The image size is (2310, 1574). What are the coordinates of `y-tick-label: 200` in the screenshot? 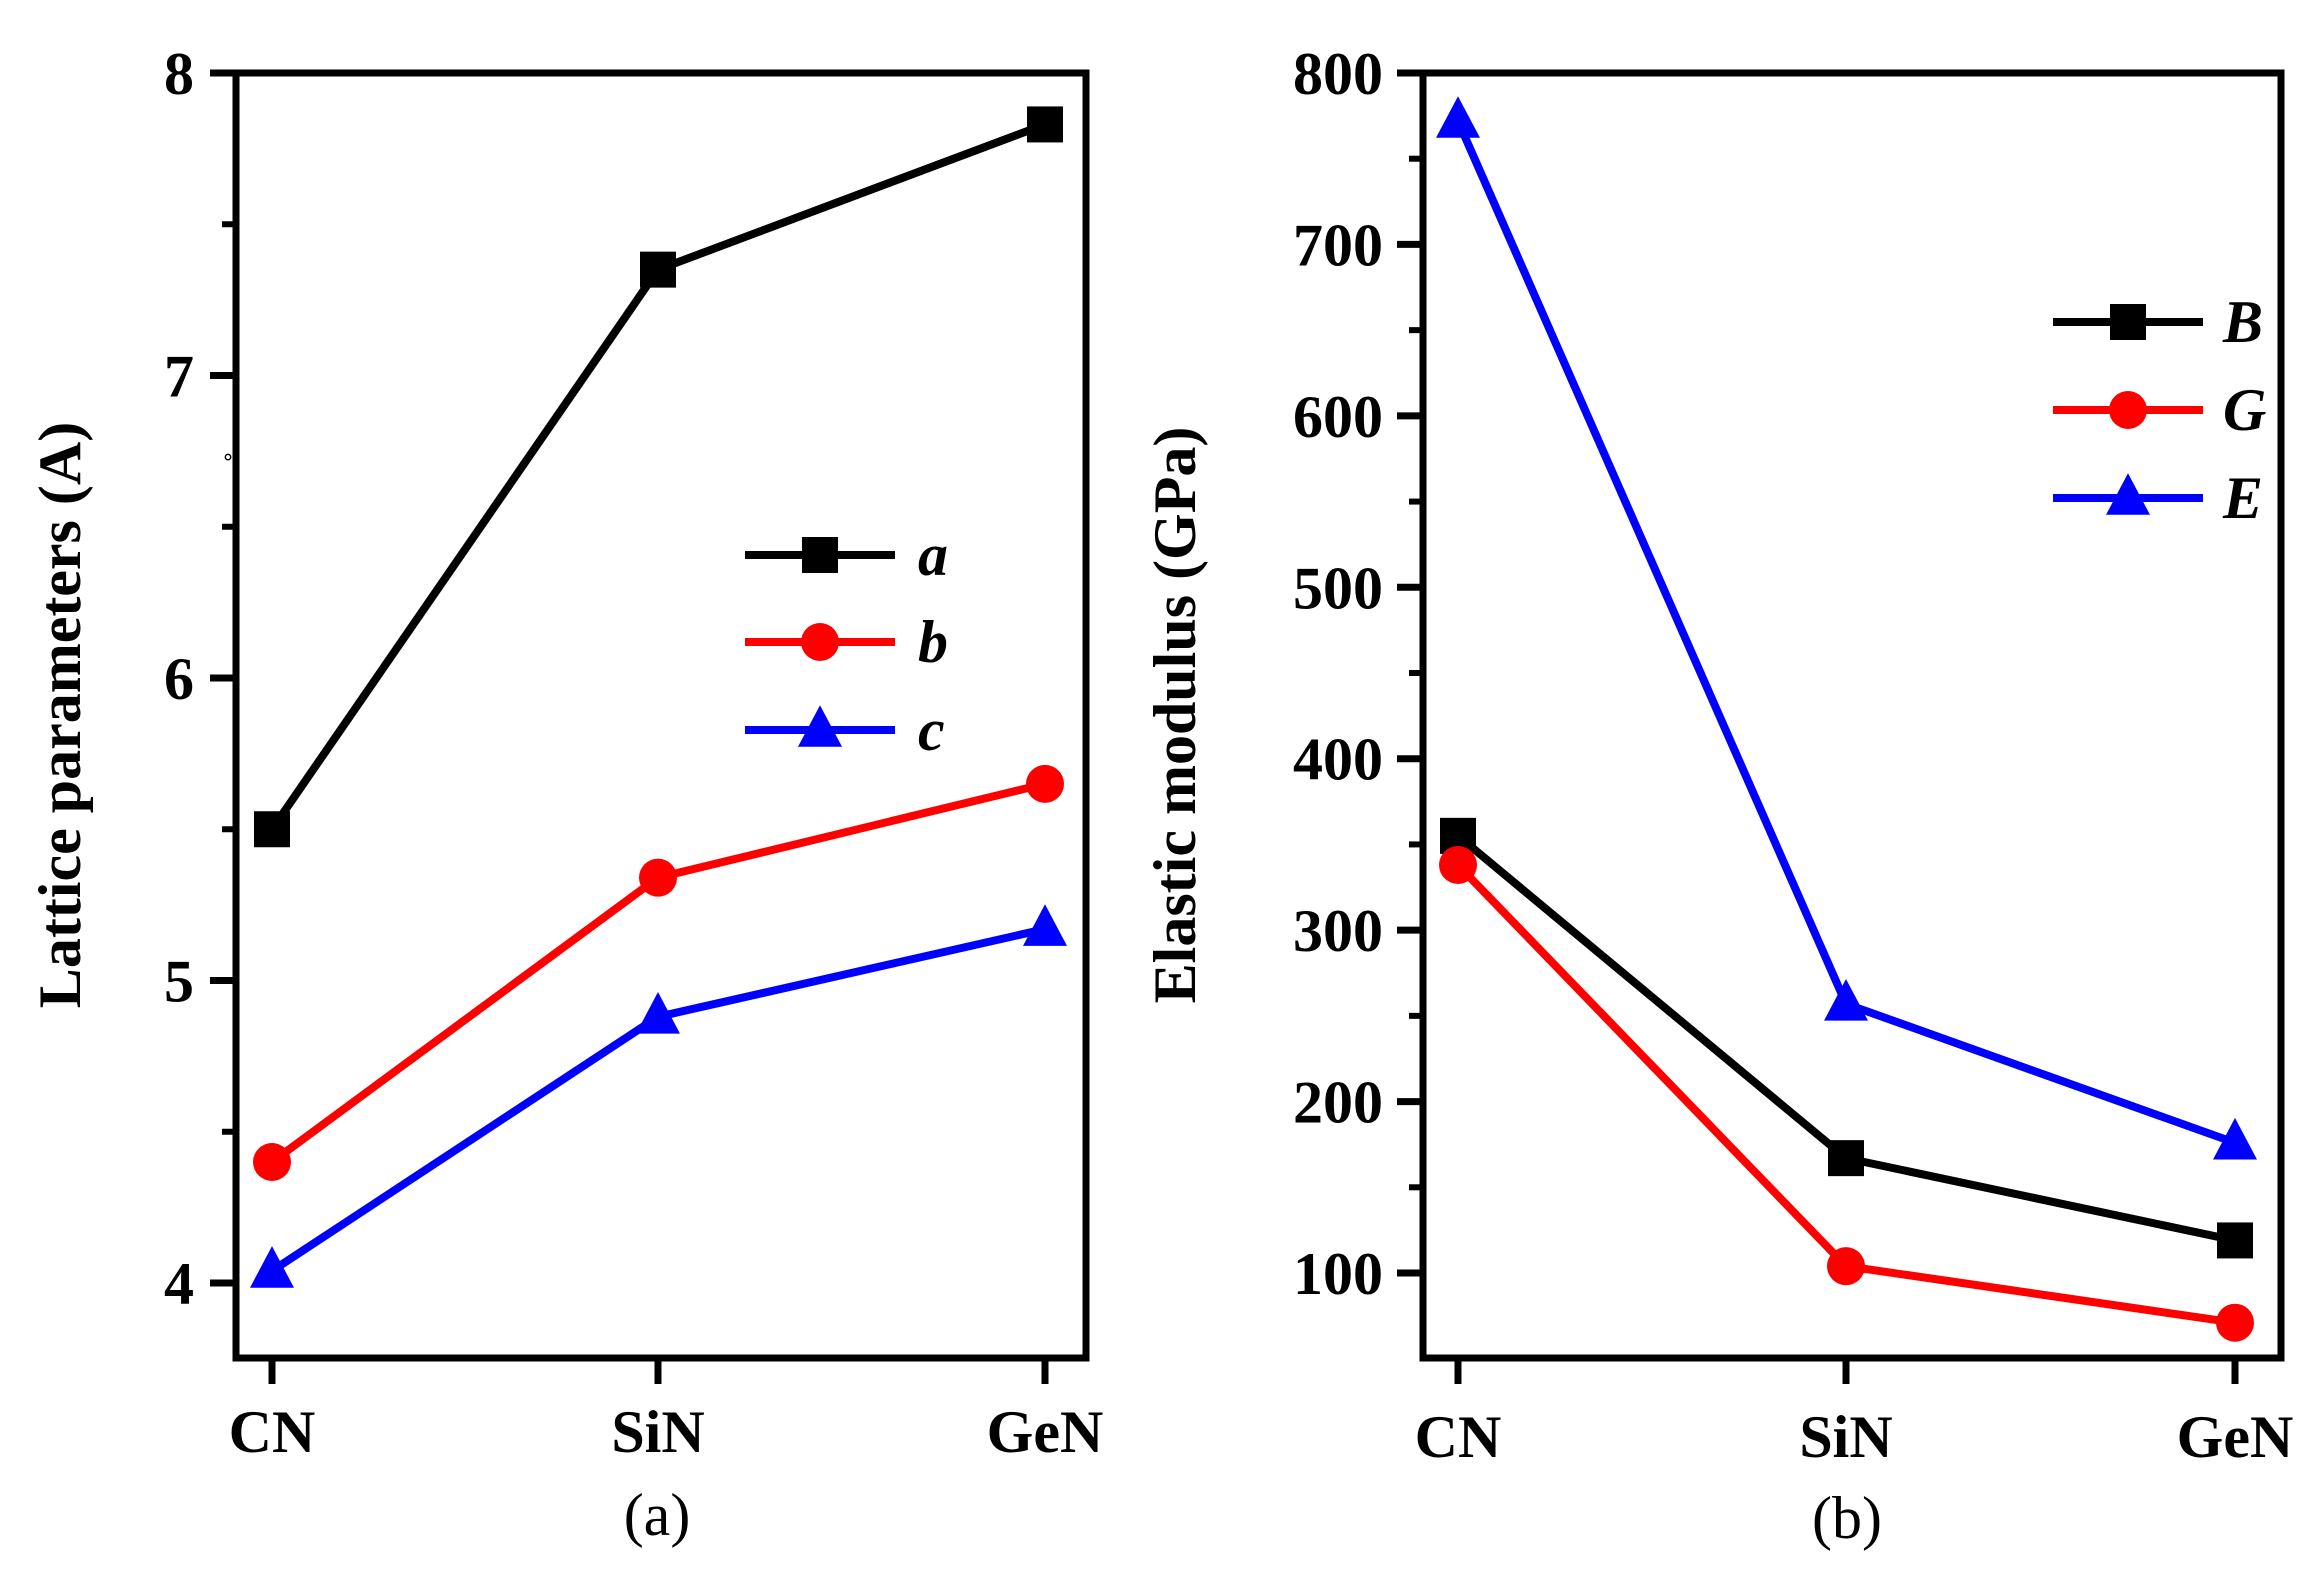 It's located at (1338, 1103).